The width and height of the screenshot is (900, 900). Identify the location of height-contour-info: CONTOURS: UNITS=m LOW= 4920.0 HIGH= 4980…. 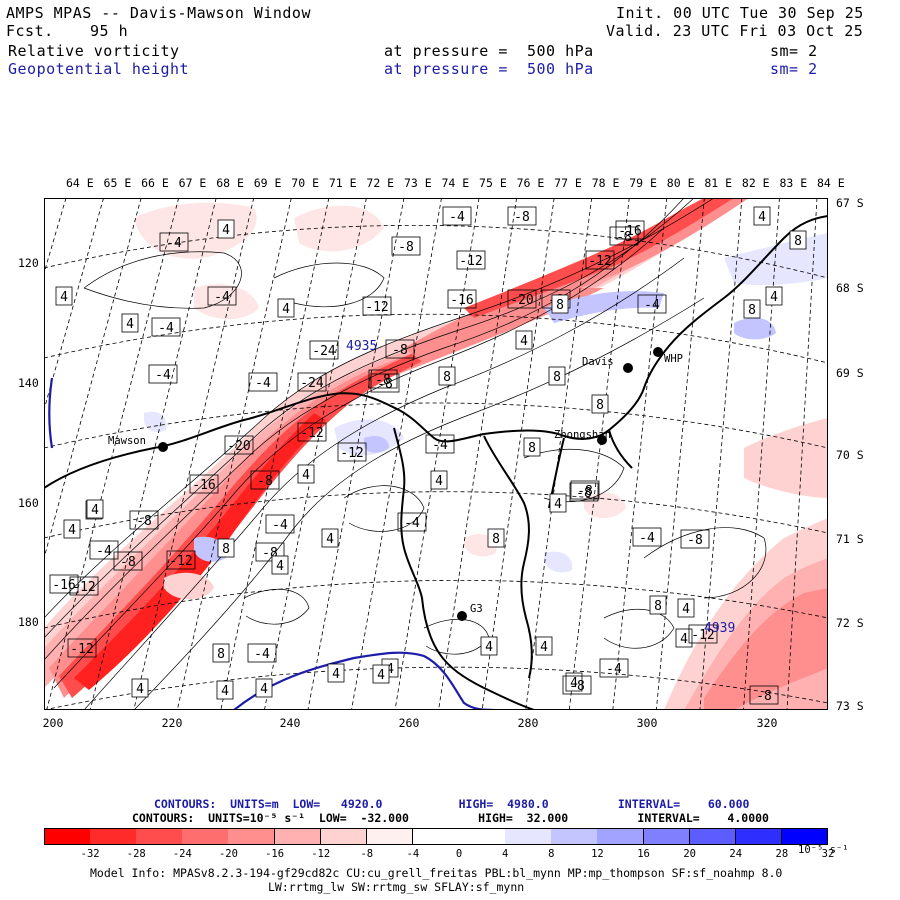
(452, 804).